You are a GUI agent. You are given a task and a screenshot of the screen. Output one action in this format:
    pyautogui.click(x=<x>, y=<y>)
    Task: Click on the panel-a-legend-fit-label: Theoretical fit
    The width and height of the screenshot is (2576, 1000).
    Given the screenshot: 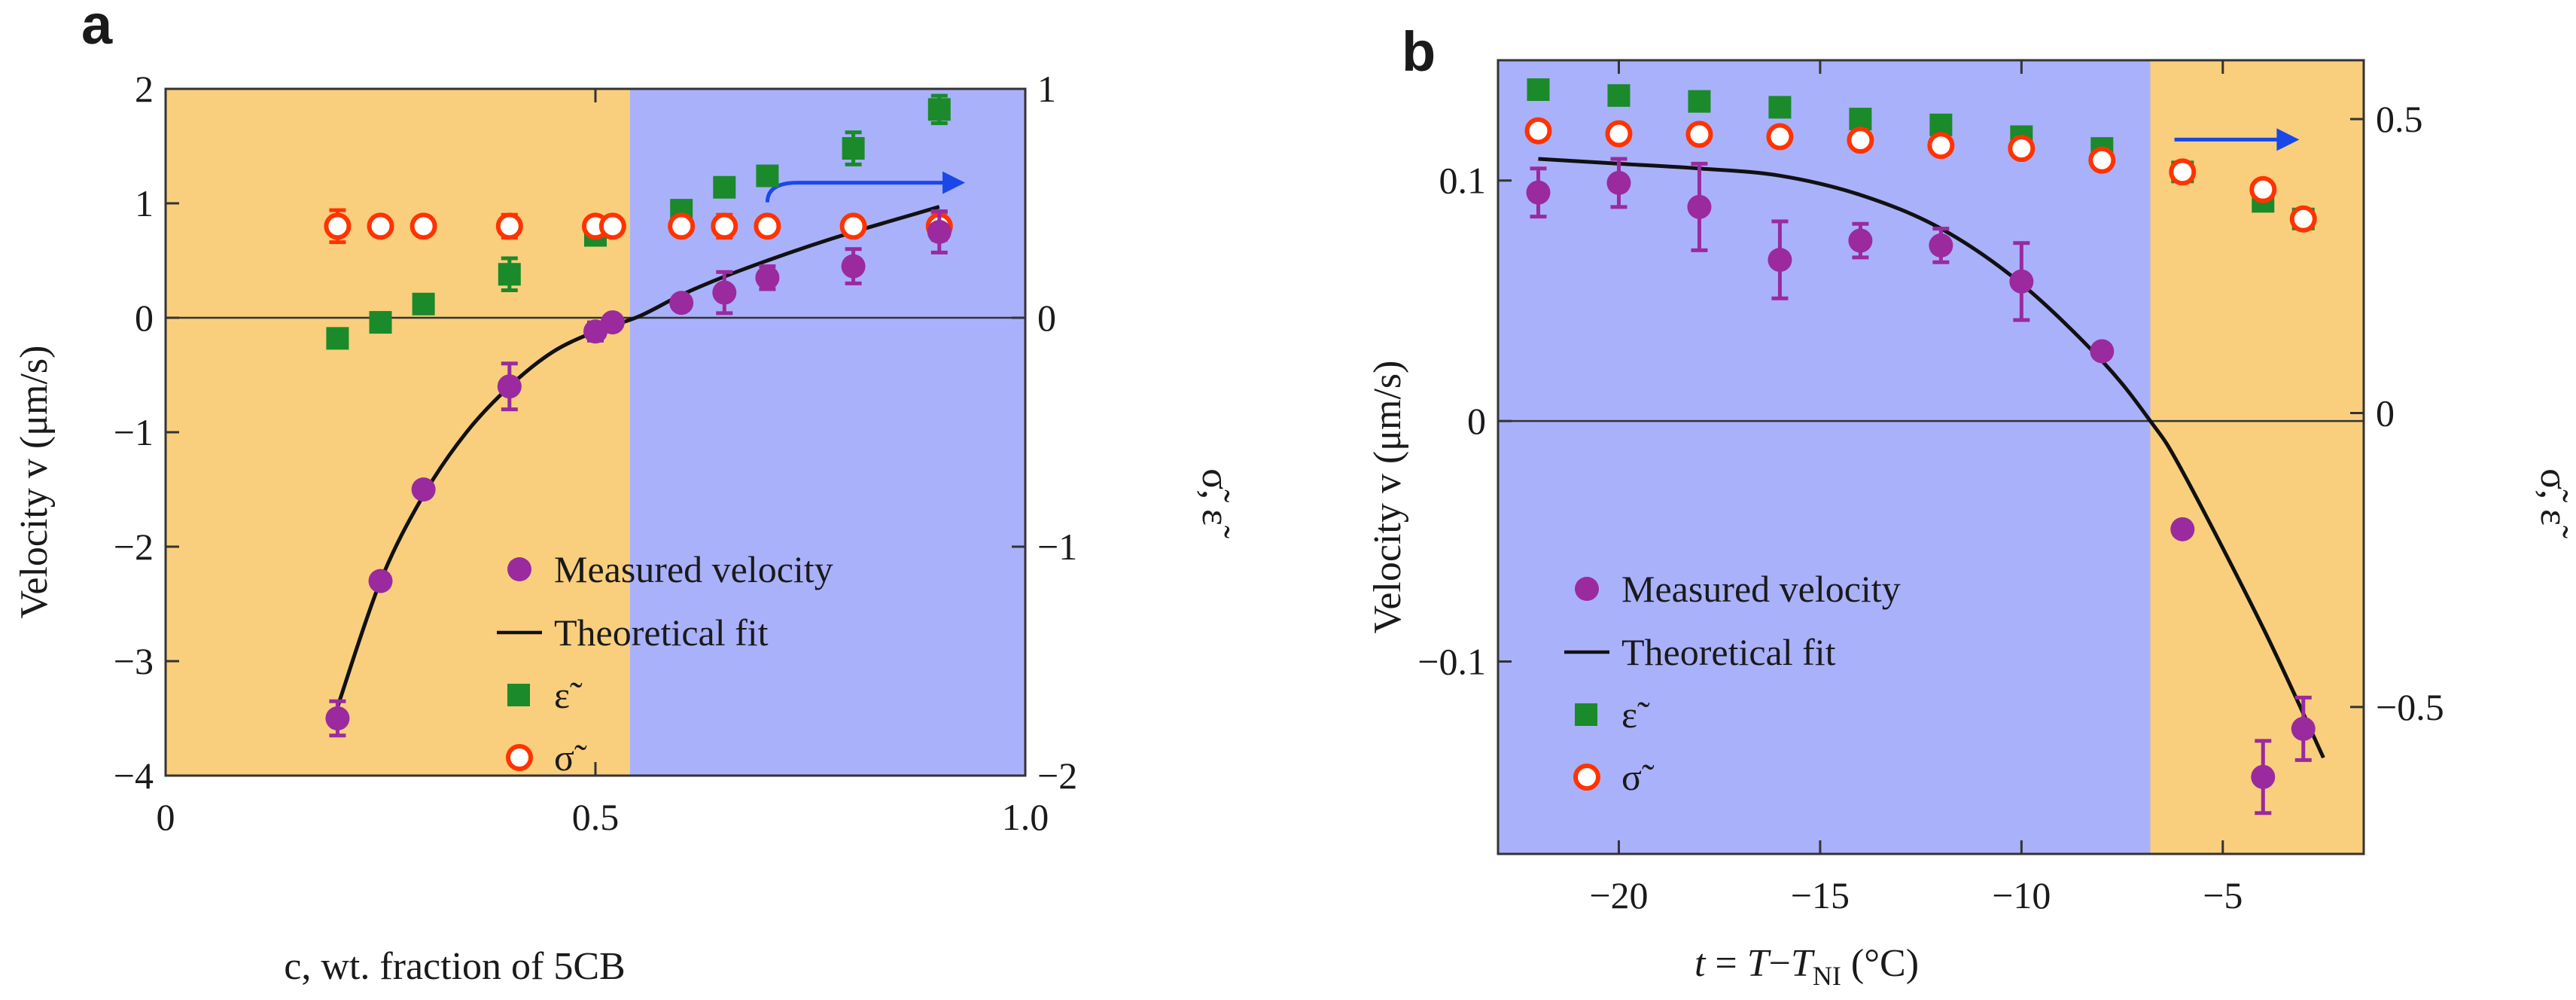 What is the action you would take?
    pyautogui.click(x=662, y=633)
    